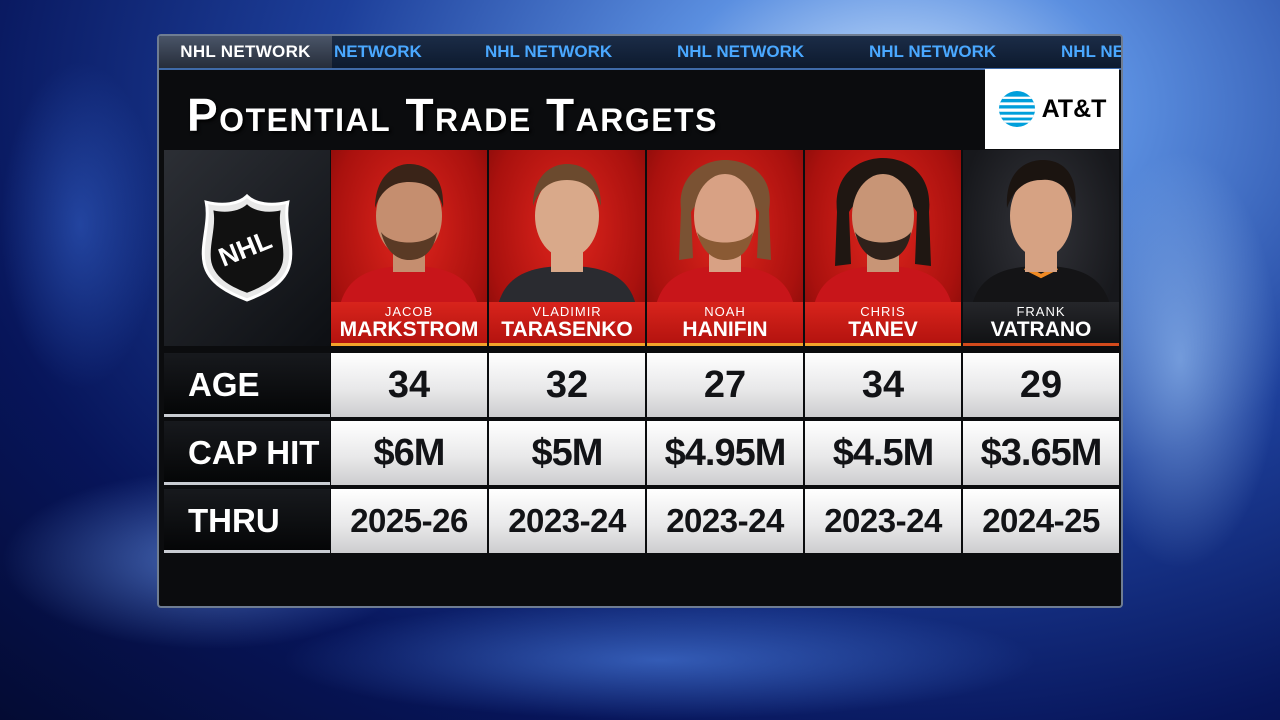 The width and height of the screenshot is (1280, 720). I want to click on age-cell: 27, so click(725, 385).